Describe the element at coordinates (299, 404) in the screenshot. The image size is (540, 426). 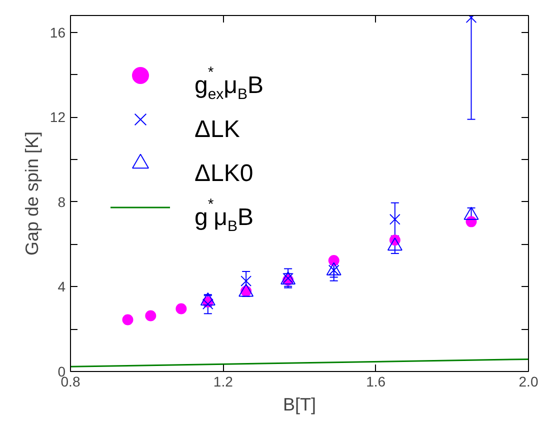
I see `x-axis-title: B[T]` at that location.